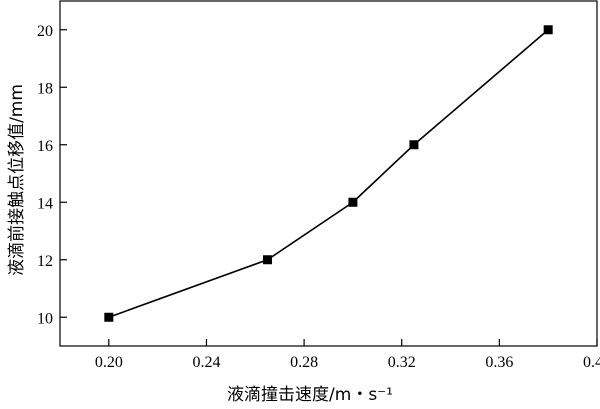  I want to click on x-axis-ticks: 0.20 0.24 0.28 0.32 0.36 0.40, so click(347, 355).